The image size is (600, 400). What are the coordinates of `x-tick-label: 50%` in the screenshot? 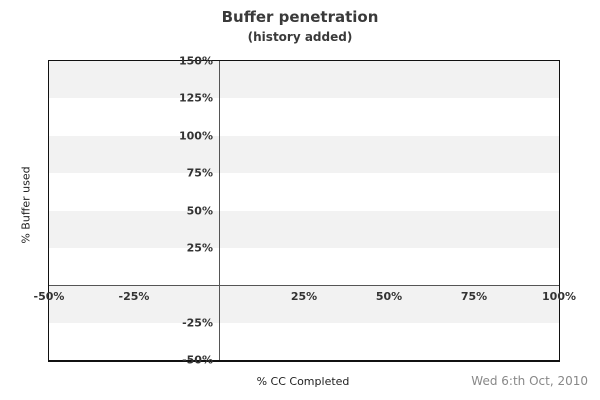 It's located at (389, 297).